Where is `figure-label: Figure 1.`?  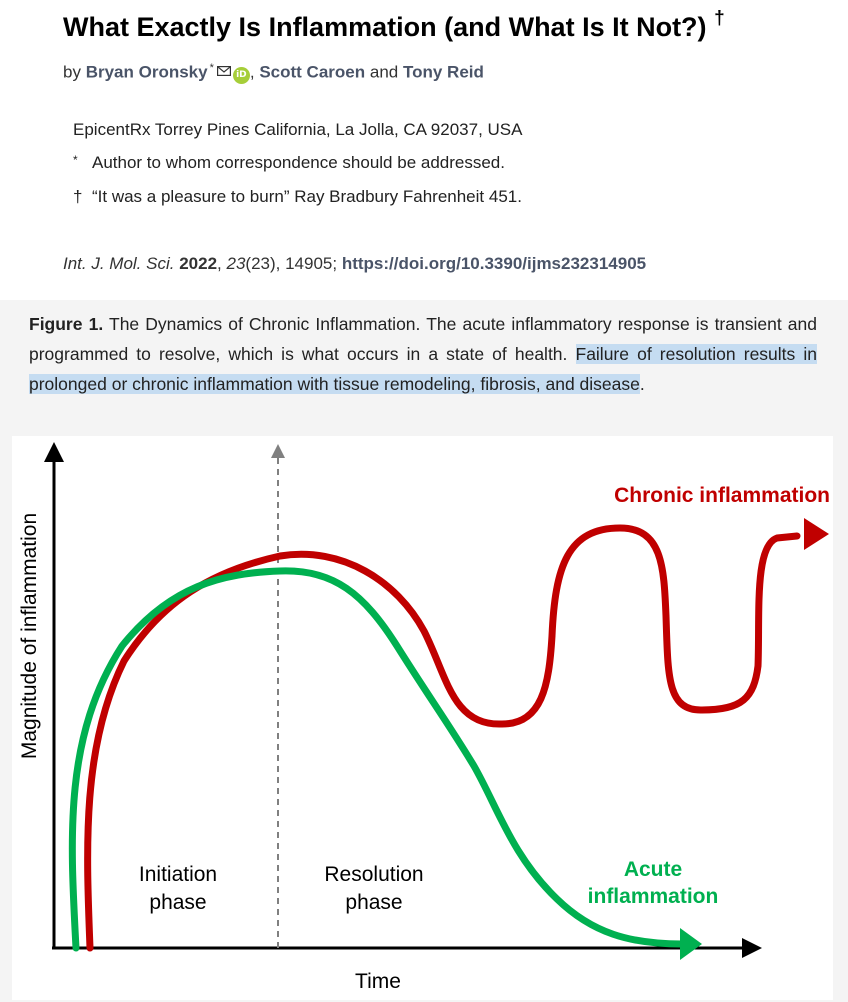 figure-label: Figure 1. is located at coordinates (66, 324).